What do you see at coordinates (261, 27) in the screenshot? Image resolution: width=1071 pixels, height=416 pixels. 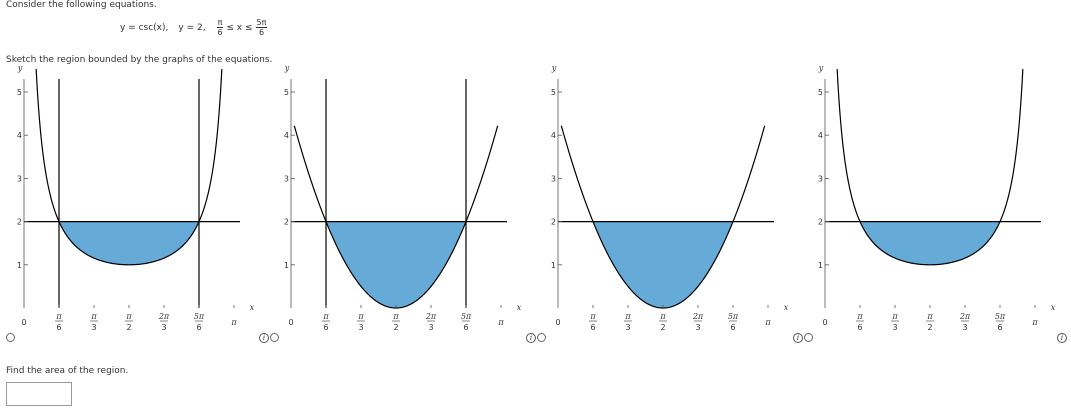 I see `inequality-right-fraction: 5π 6` at bounding box center [261, 27].